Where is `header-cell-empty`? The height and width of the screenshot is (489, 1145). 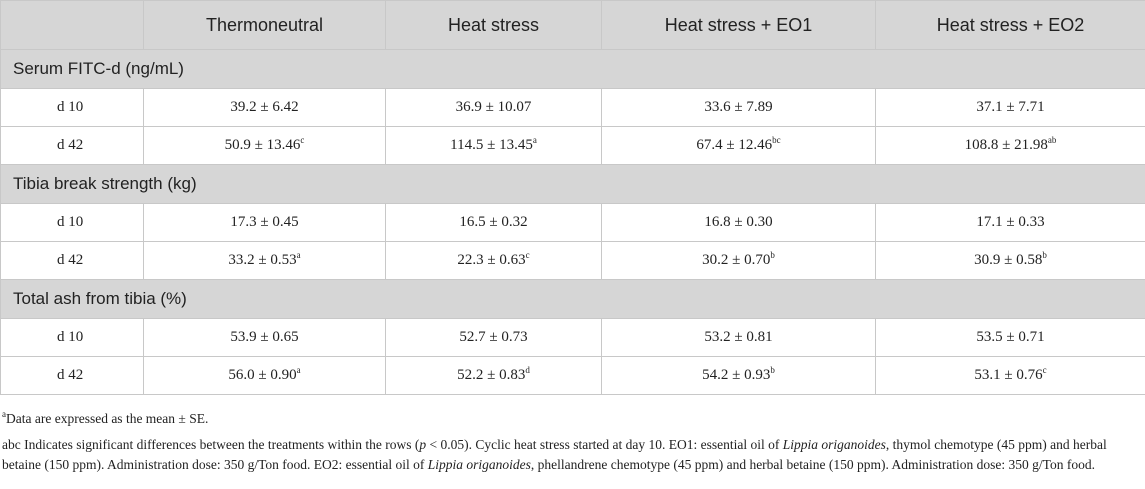
header-cell-empty is located at coordinates (72, 25).